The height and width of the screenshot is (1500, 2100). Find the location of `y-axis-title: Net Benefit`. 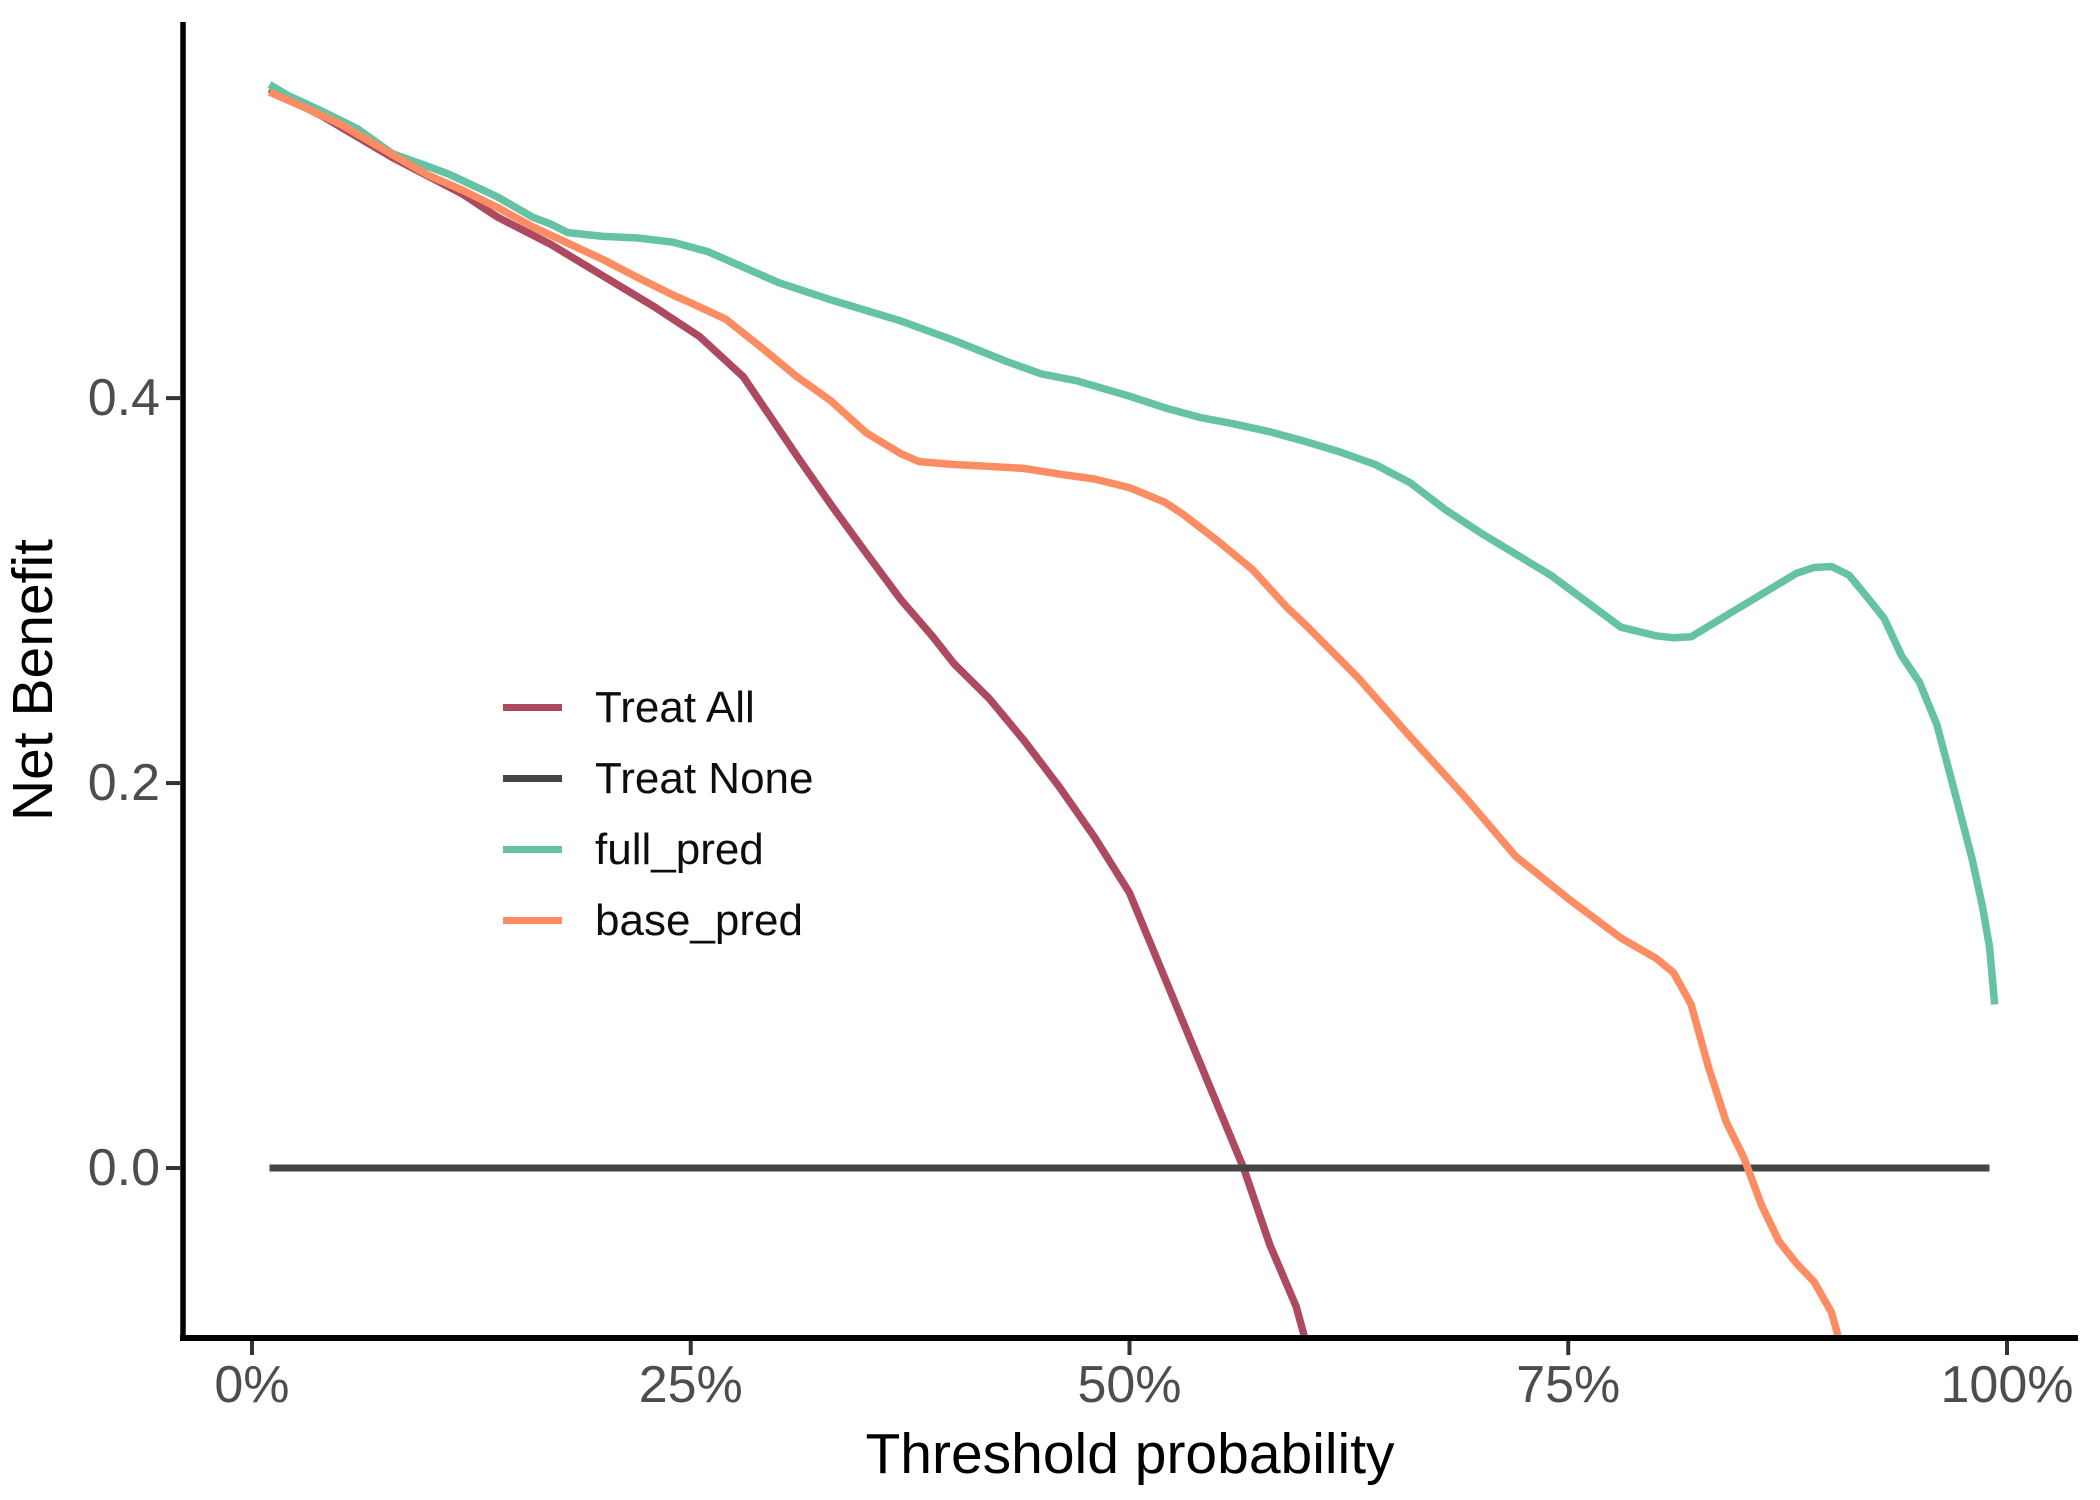

y-axis-title: Net Benefit is located at coordinates (33, 680).